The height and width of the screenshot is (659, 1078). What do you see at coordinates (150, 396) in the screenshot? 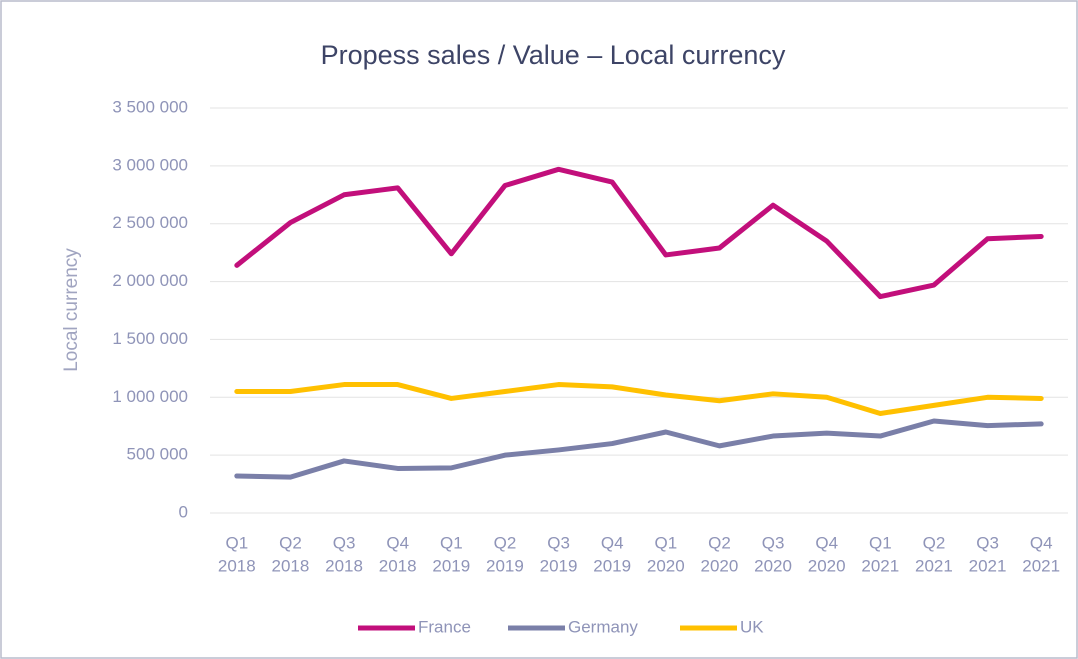
I see `y-tick-label: 1 000 000` at bounding box center [150, 396].